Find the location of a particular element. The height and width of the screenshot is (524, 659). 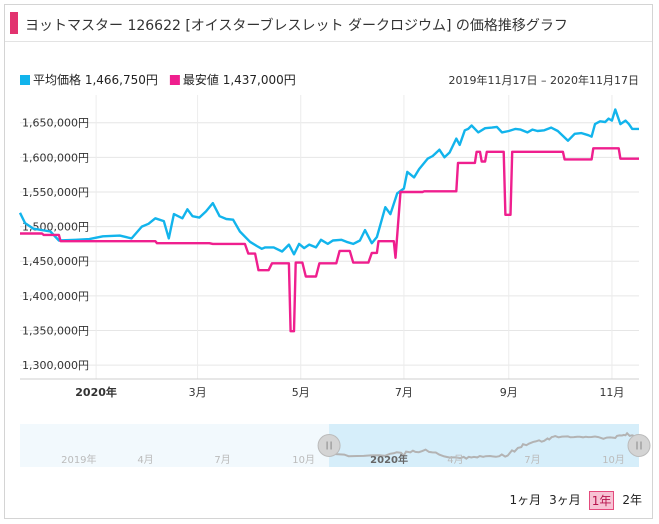

y-tick-label: 1,600,000円 is located at coordinates (55, 157).